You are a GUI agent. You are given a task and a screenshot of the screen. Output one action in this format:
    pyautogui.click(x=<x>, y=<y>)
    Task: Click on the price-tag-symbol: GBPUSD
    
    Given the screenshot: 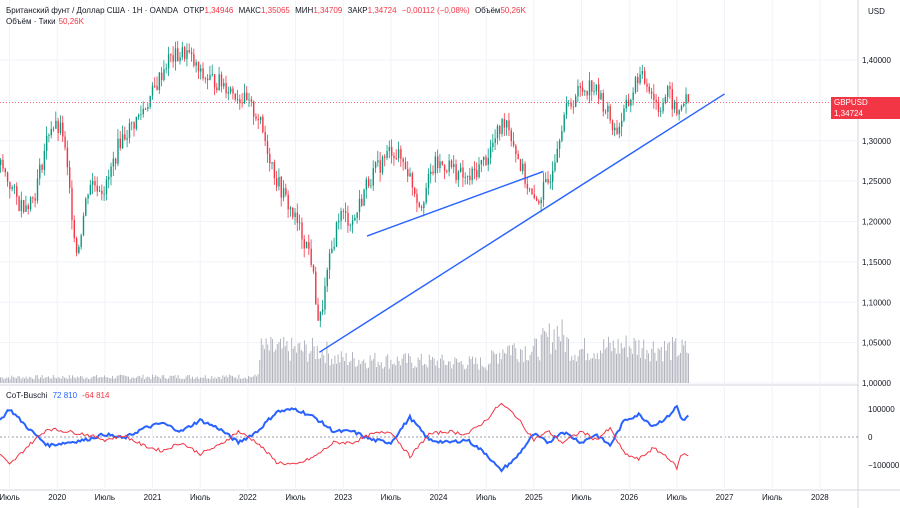 What is the action you would take?
    pyautogui.click(x=851, y=103)
    